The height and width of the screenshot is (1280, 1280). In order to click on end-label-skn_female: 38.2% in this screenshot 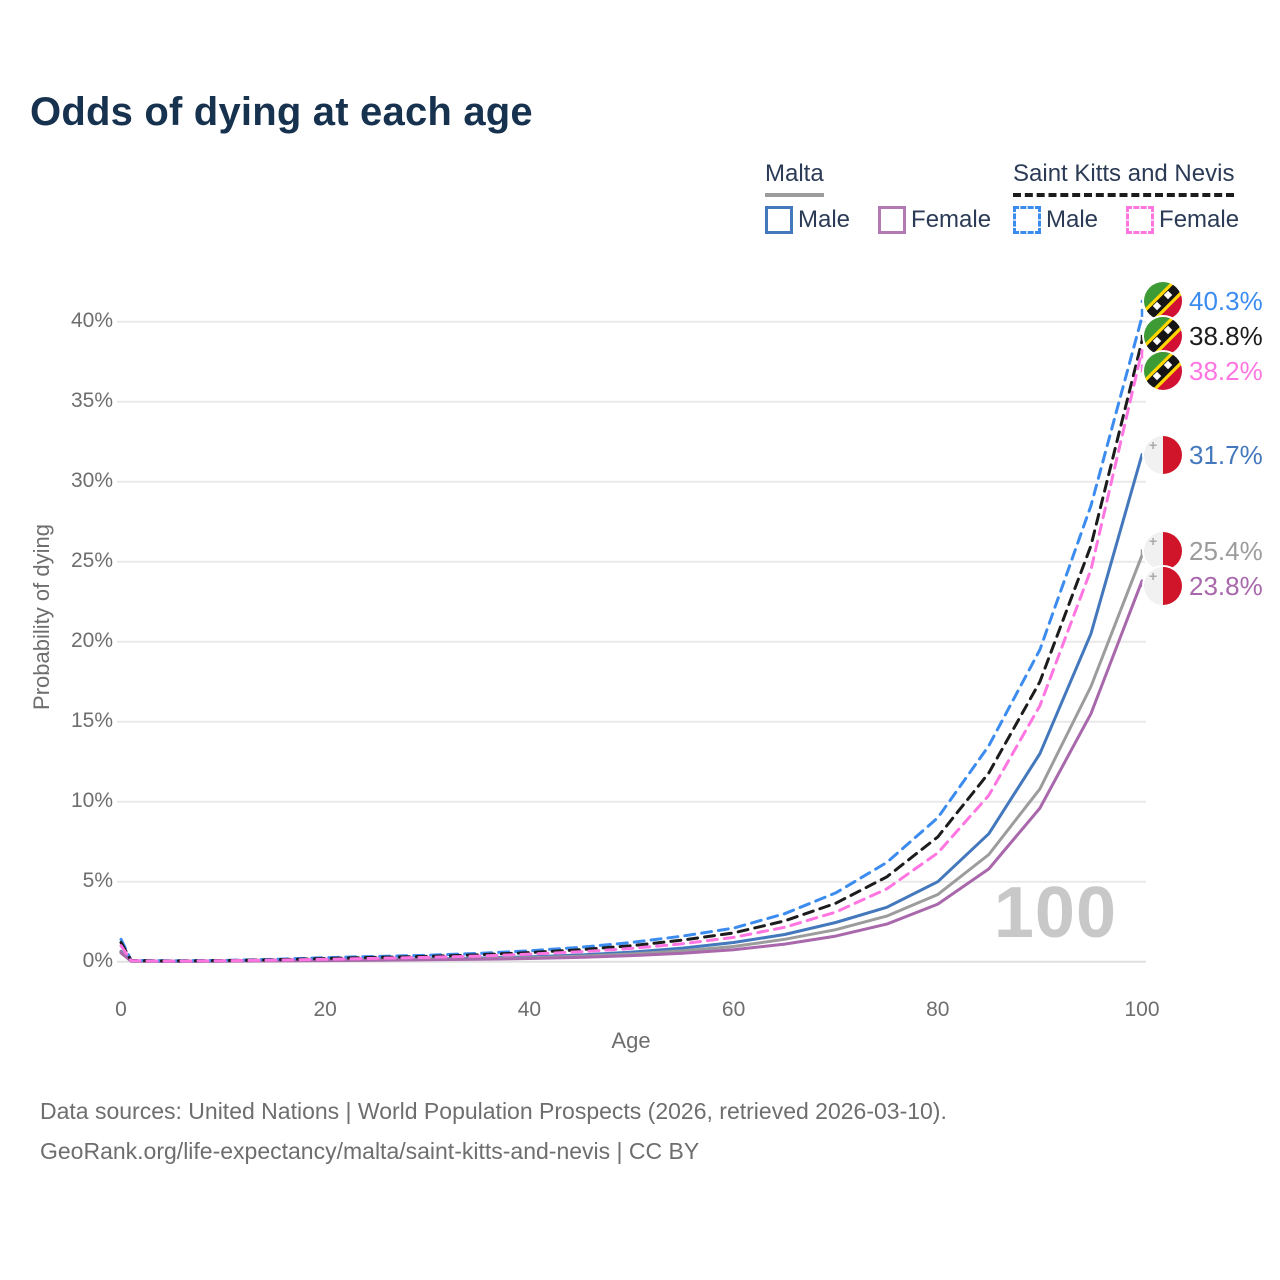, I will do `click(1203, 371)`.